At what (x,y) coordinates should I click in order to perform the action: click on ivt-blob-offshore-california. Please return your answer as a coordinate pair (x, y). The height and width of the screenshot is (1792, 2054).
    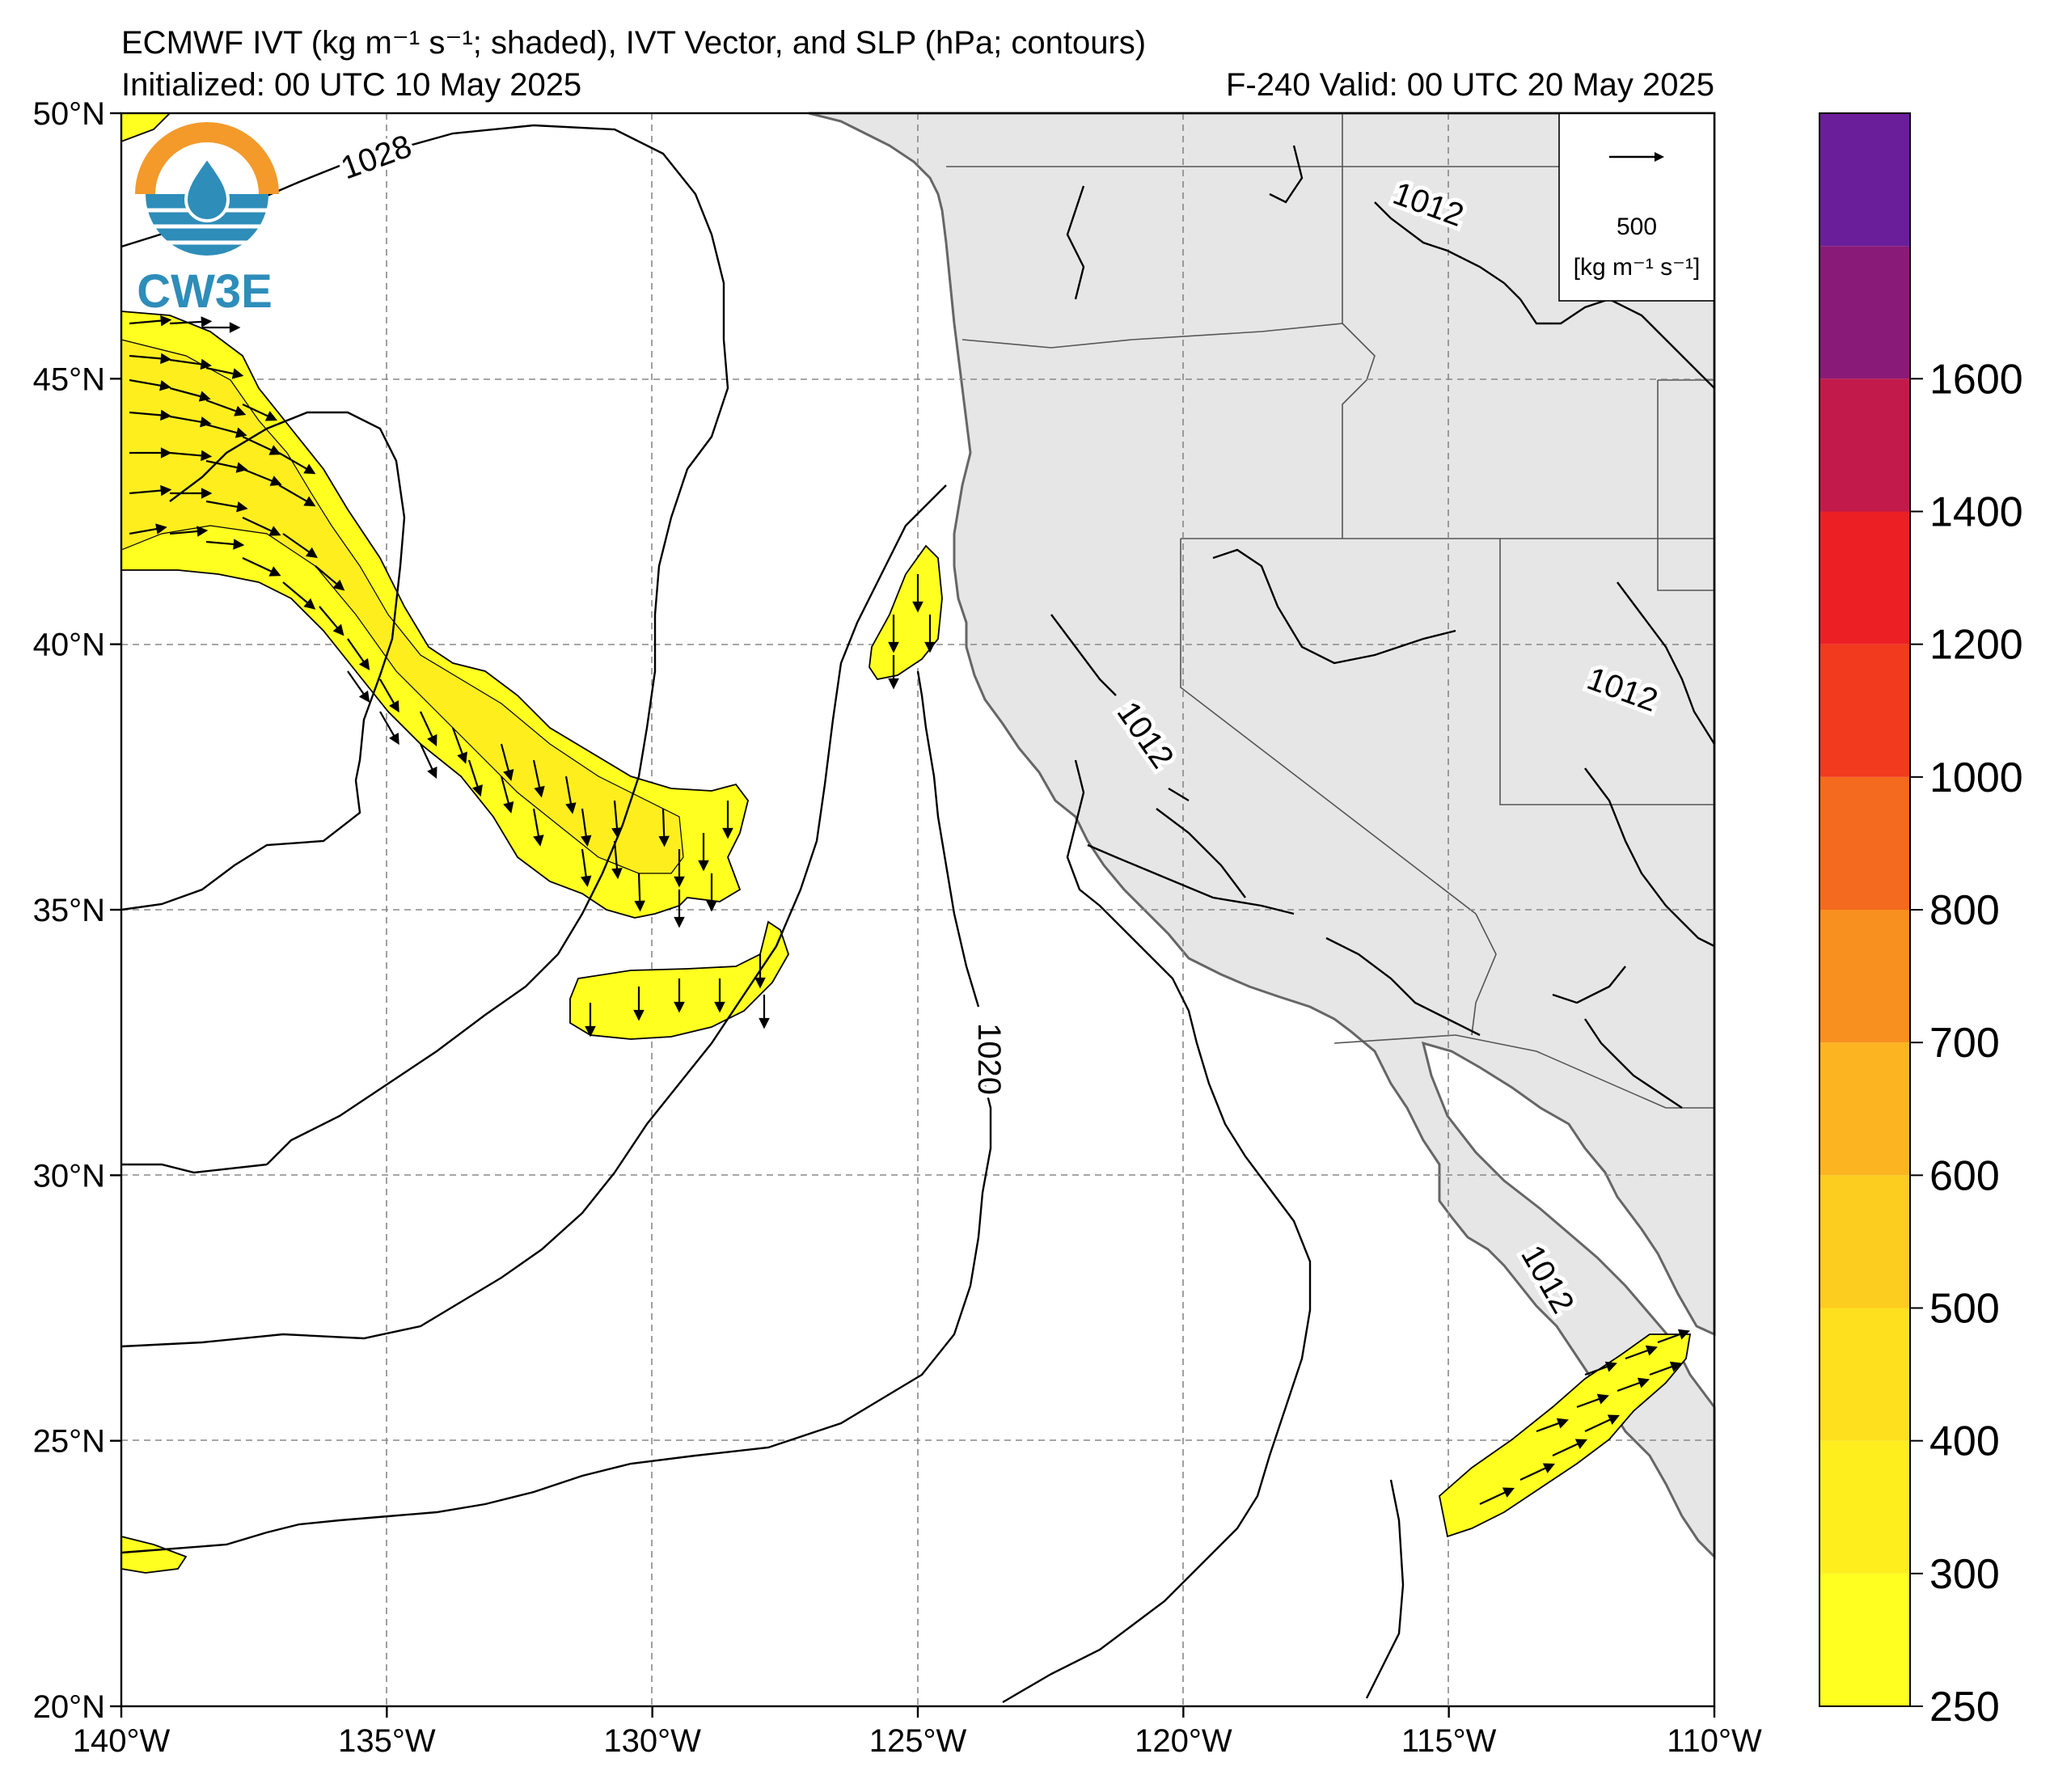
    Looking at the image, I should click on (906, 612).